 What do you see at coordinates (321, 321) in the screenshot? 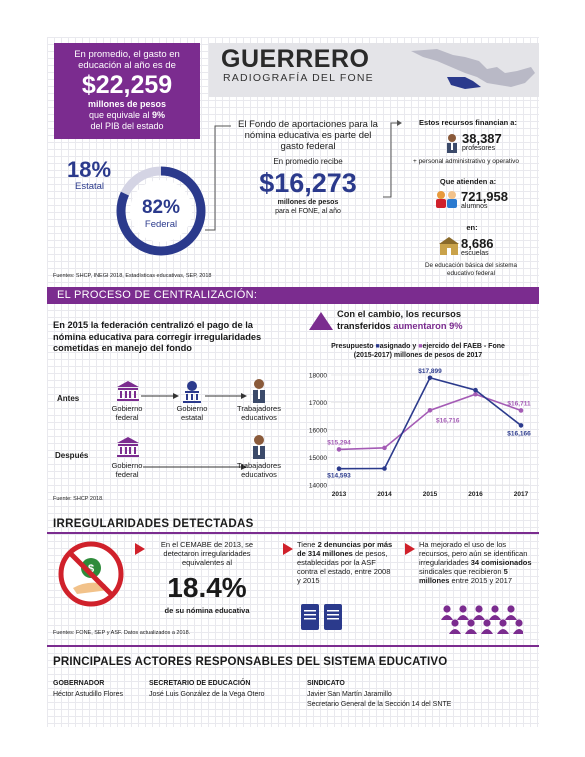
I see `increase-triangle-icon` at bounding box center [321, 321].